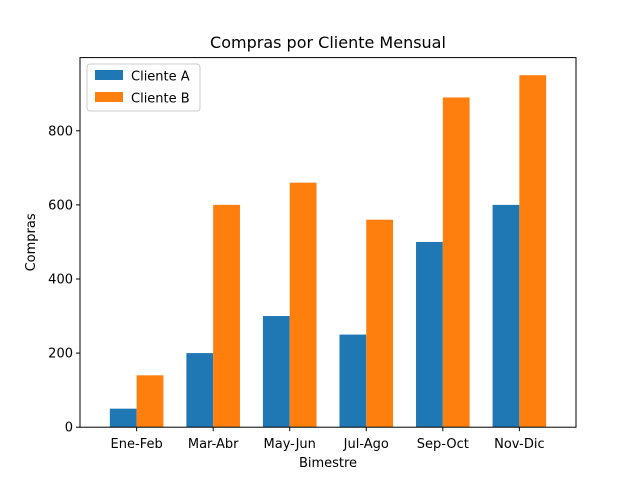  Describe the element at coordinates (60, 205) in the screenshot. I see `y-tick-label: 600` at that location.